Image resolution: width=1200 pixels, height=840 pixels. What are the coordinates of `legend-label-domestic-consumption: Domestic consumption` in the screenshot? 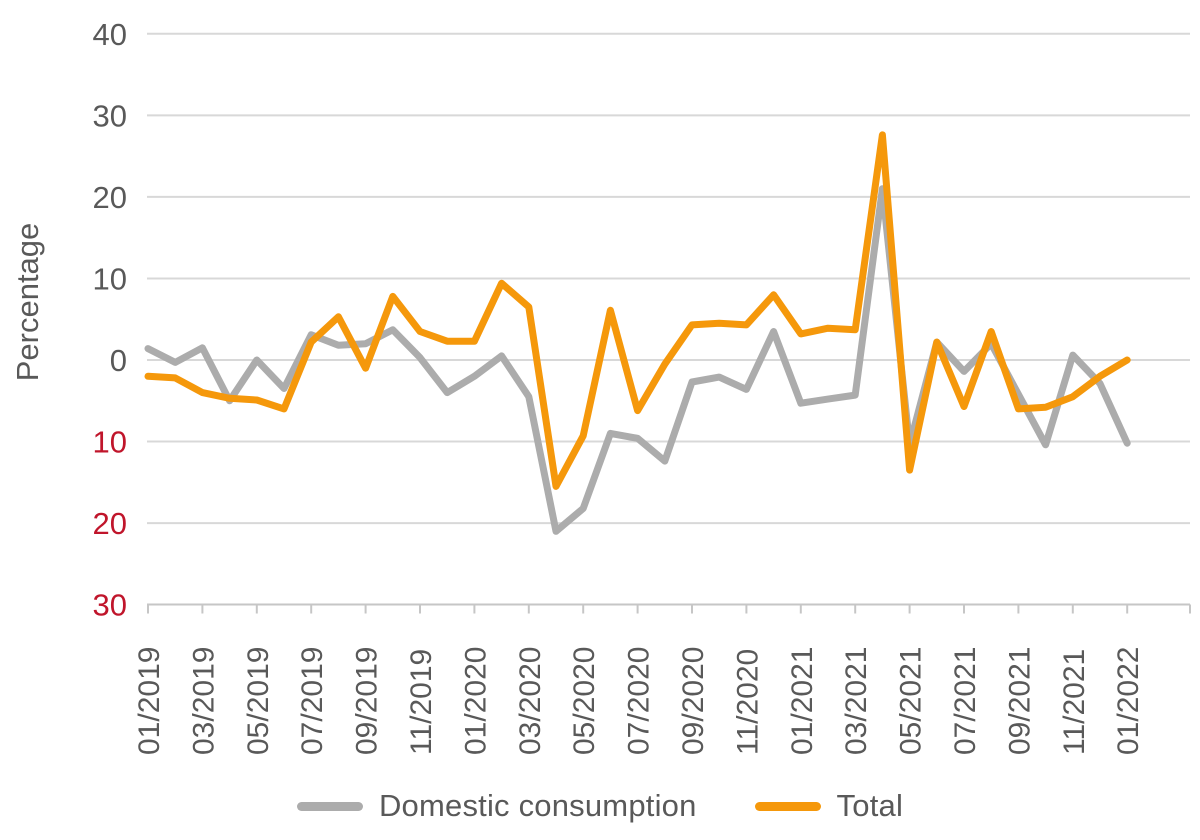 It's located at (537, 805).